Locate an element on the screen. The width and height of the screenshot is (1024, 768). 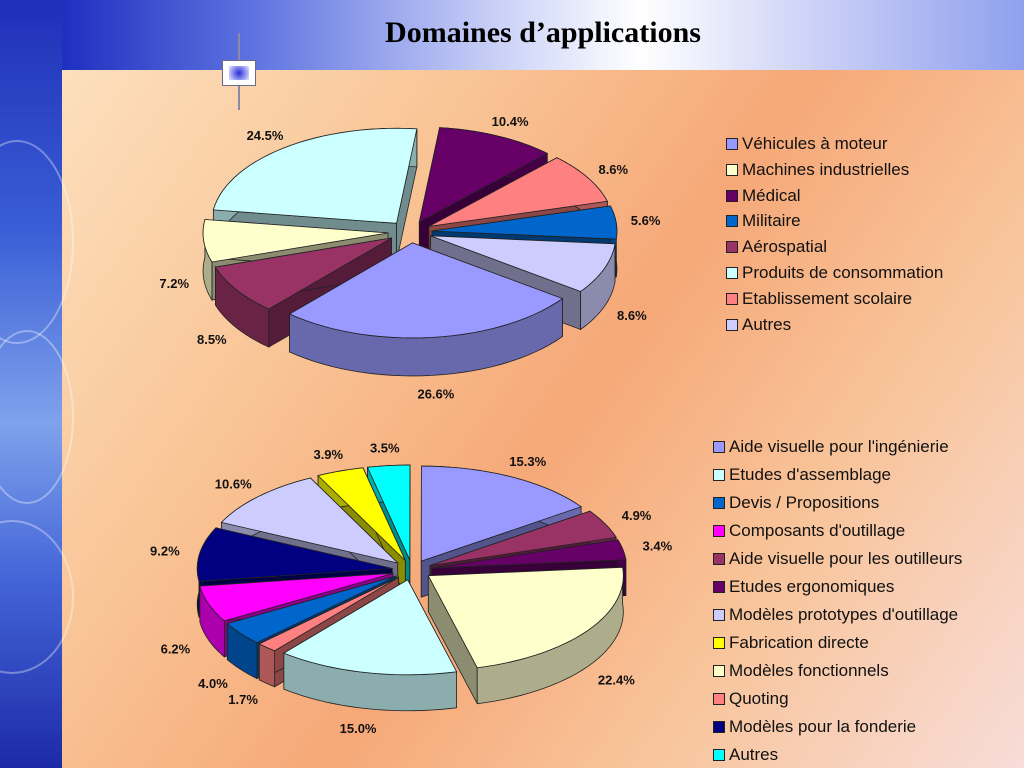
data-label-autres: 8.6% is located at coordinates (632, 315).